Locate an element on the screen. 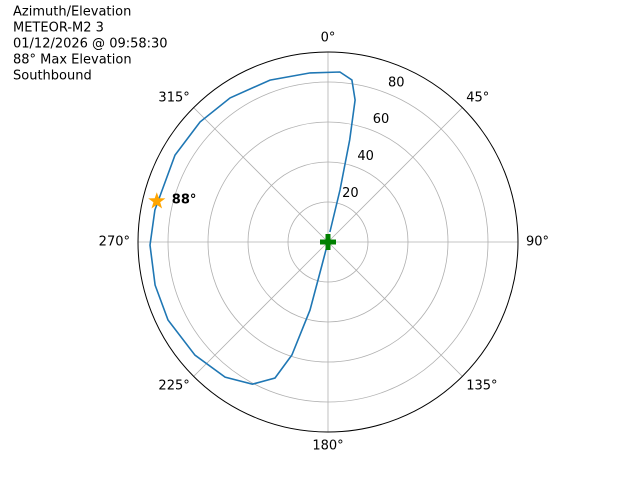 The width and height of the screenshot is (640, 480). title-line: Azimuth/Elevation is located at coordinates (72, 12).